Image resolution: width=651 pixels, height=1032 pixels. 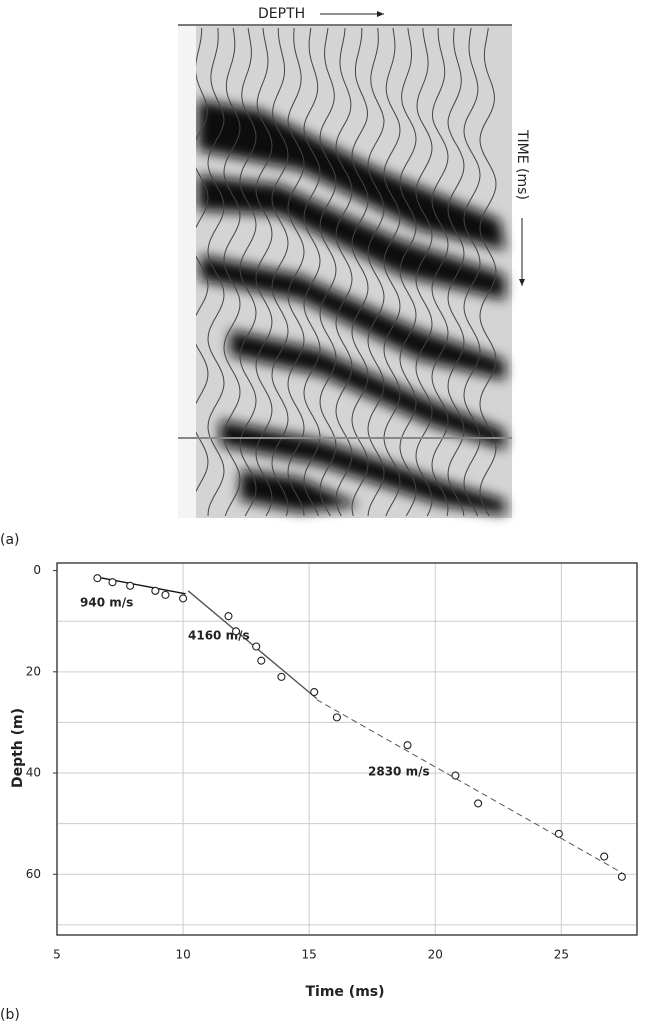 I want to click on x-tick-label: 5, so click(x=57, y=955).